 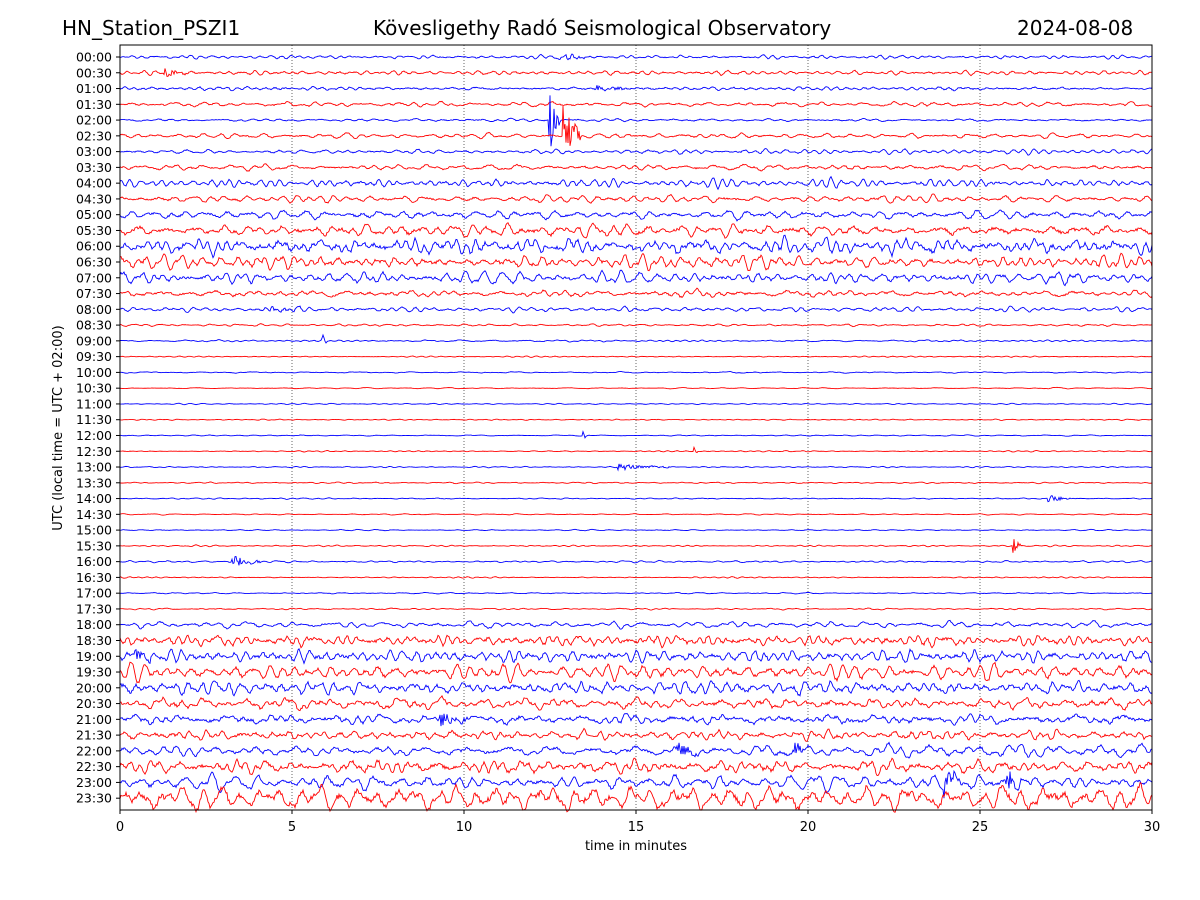 What do you see at coordinates (94, 719) in the screenshot?
I see `y-tick-label: 21:00` at bounding box center [94, 719].